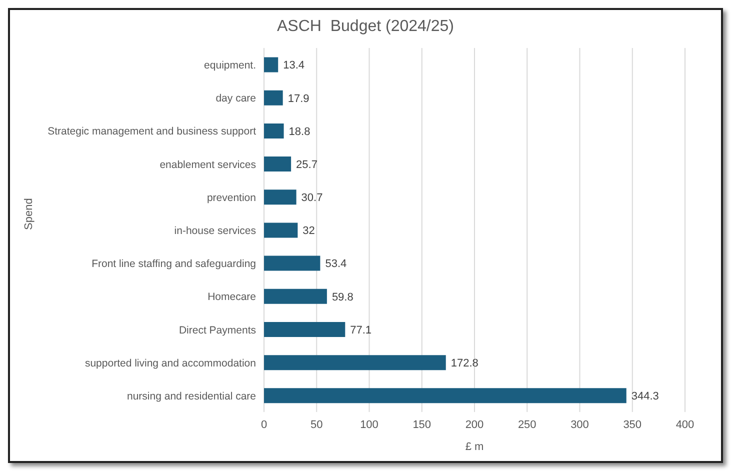  What do you see at coordinates (336, 264) in the screenshot?
I see `data-label: 53.4` at bounding box center [336, 264].